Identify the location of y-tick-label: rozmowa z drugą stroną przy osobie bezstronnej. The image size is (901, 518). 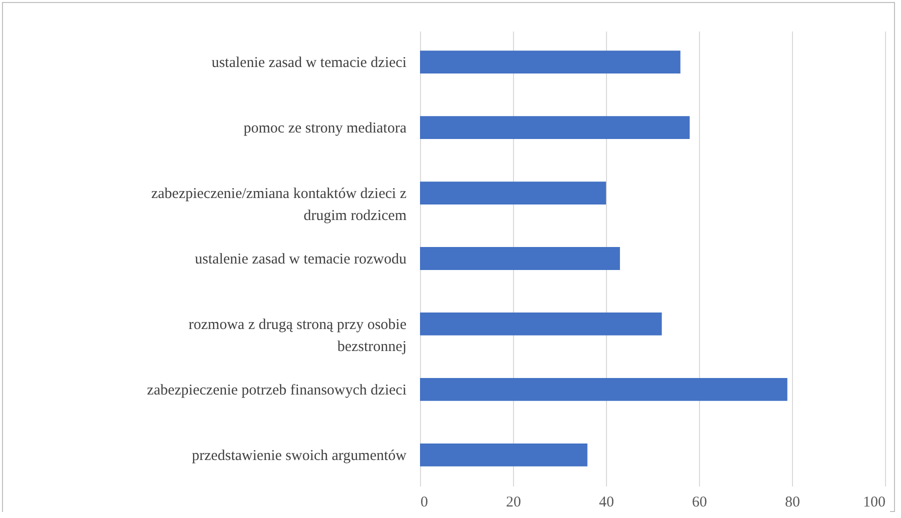
(297, 335).